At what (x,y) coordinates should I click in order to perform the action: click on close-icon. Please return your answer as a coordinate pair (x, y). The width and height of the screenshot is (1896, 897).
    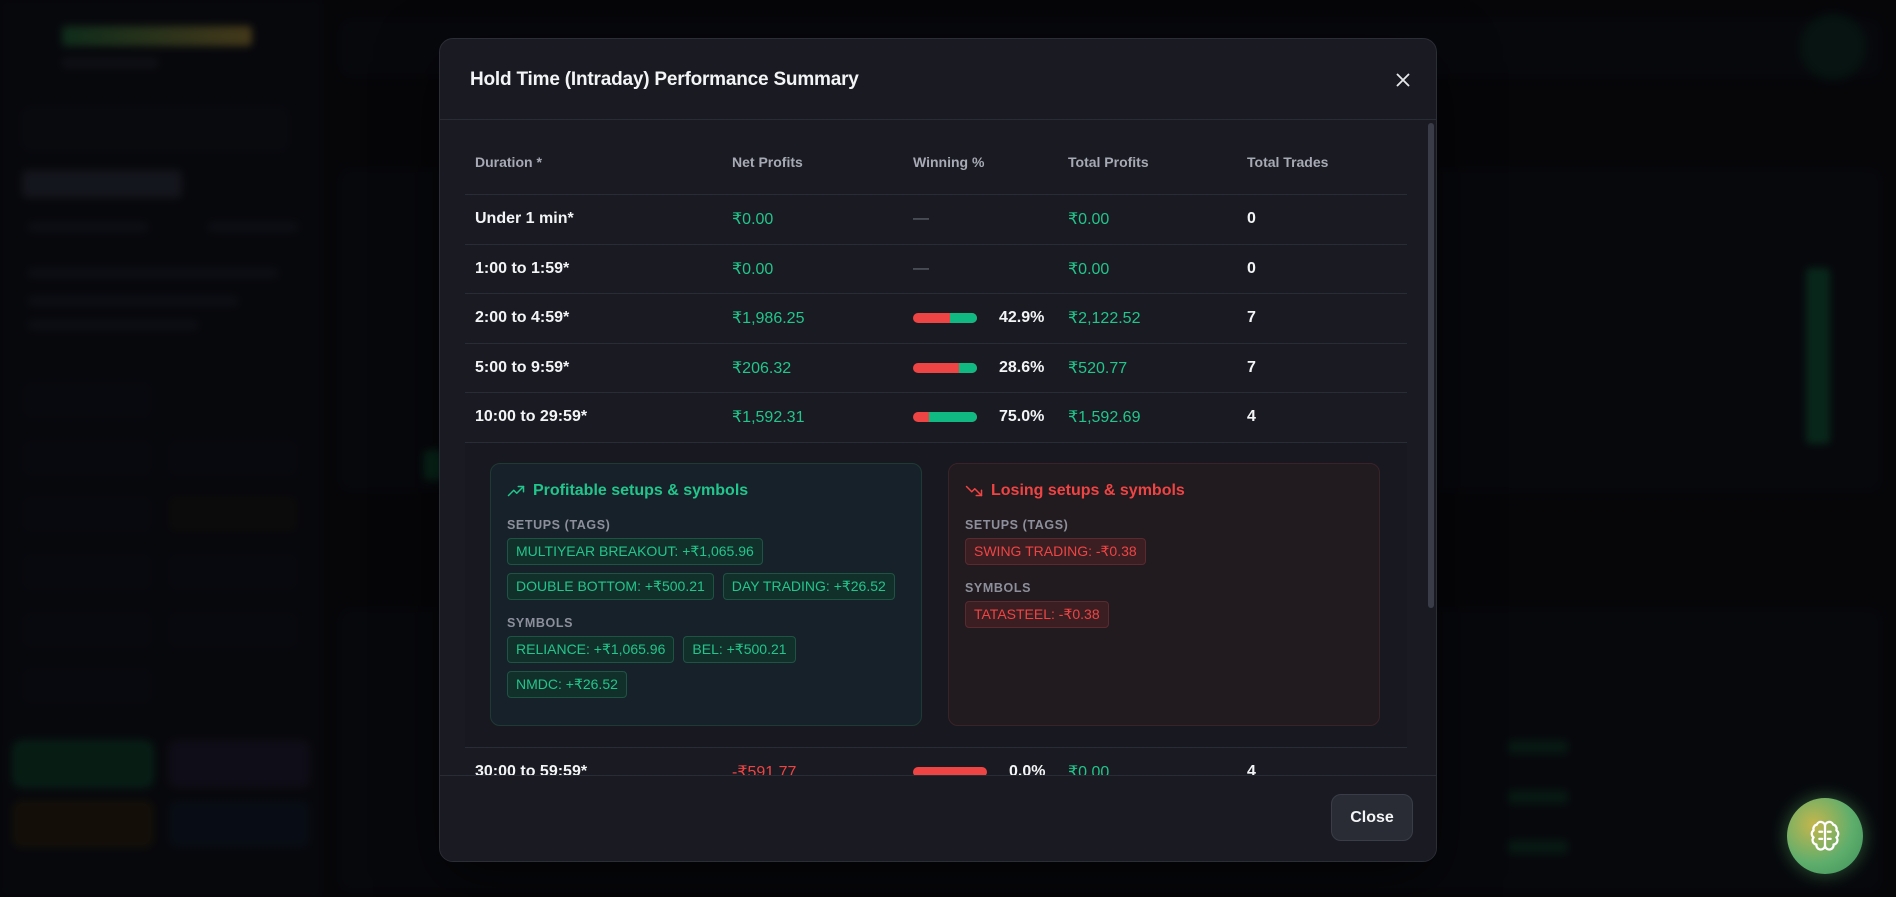
    Looking at the image, I should click on (1403, 80).